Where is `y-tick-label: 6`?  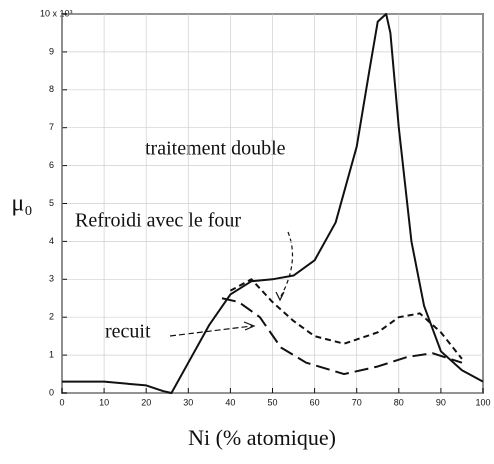 y-tick-label: 6 is located at coordinates (51, 165).